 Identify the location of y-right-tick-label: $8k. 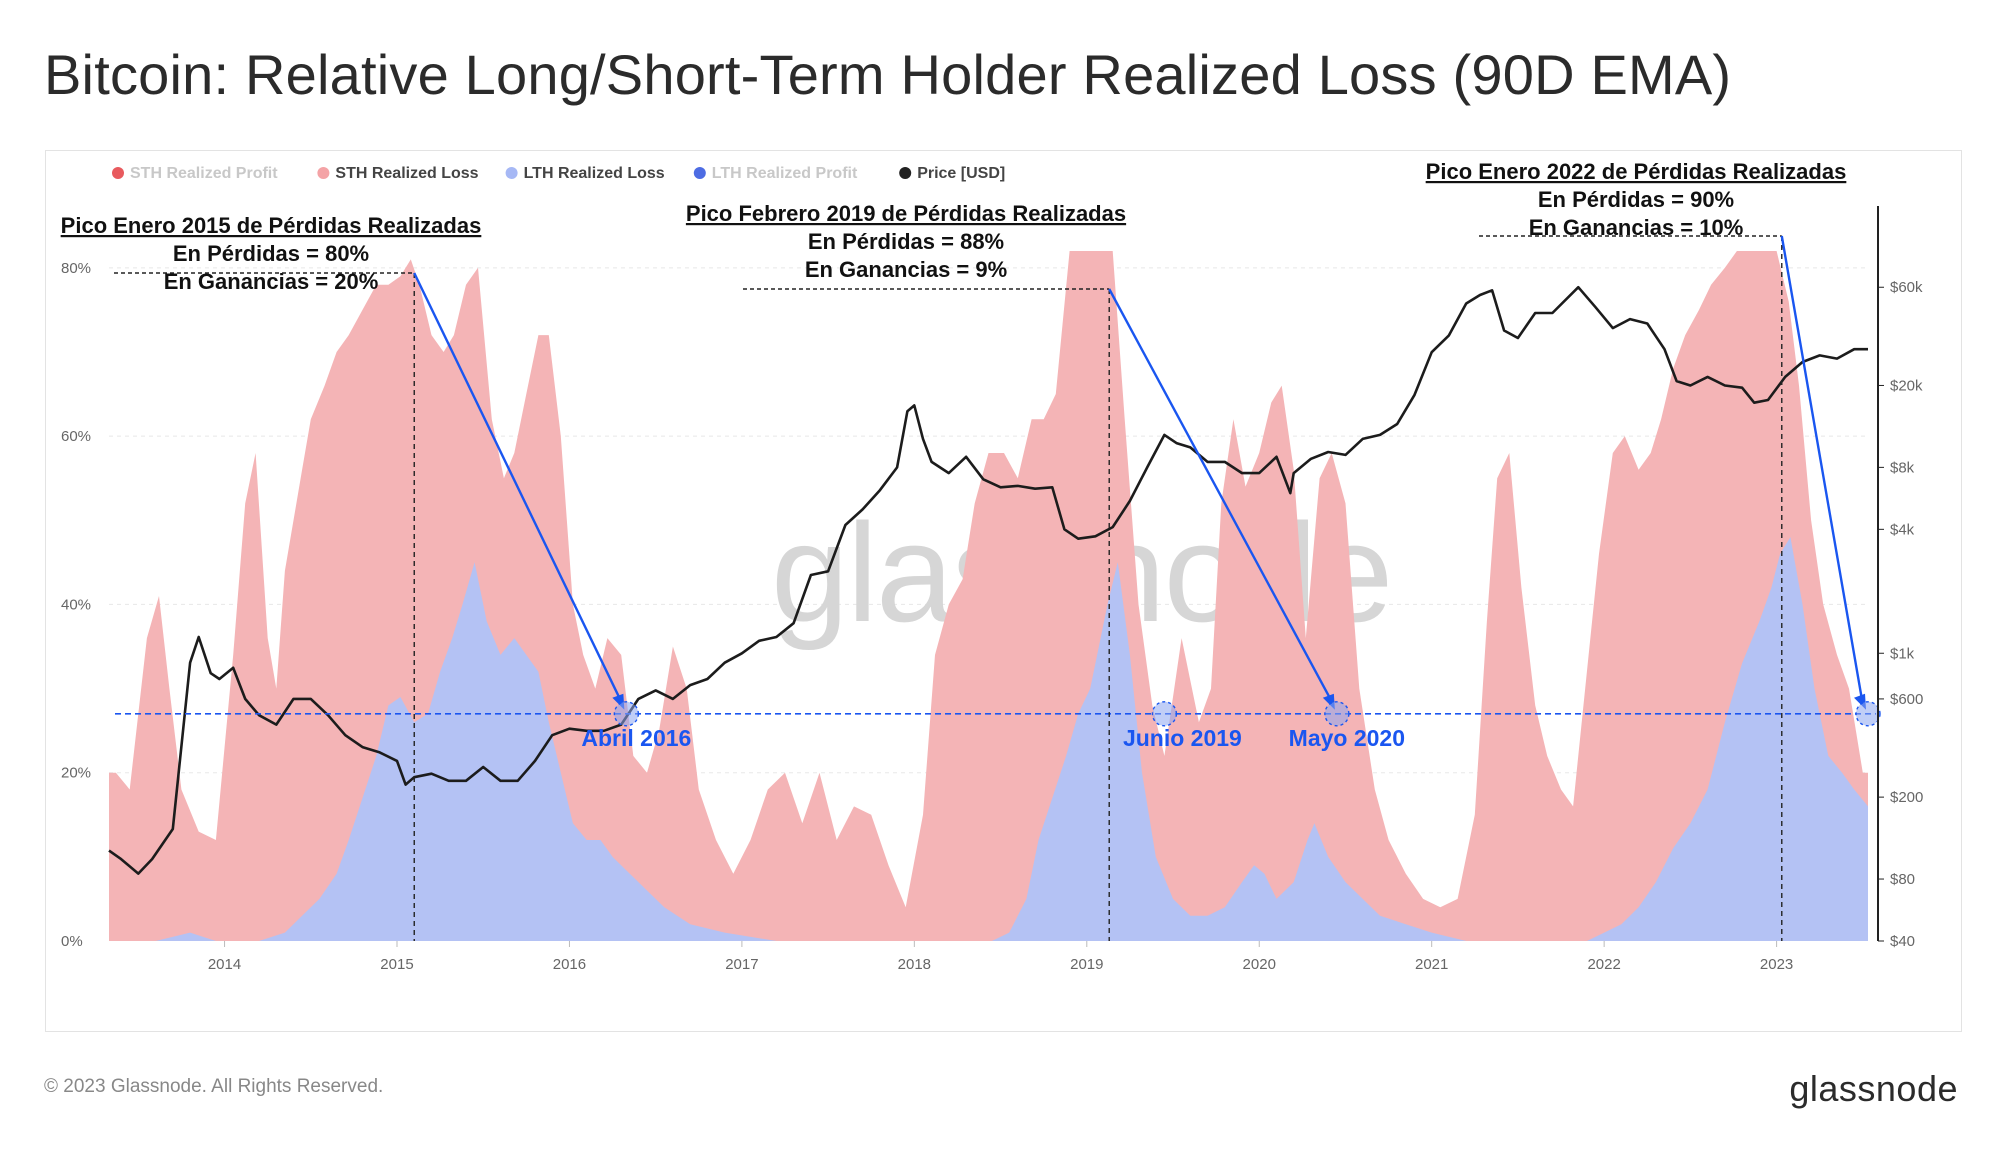
(1902, 467).